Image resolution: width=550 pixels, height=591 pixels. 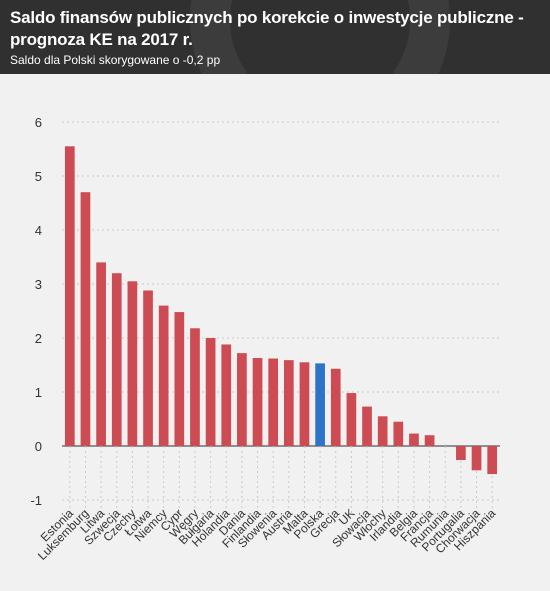 What do you see at coordinates (38, 446) in the screenshot?
I see `y-tick-label: 0` at bounding box center [38, 446].